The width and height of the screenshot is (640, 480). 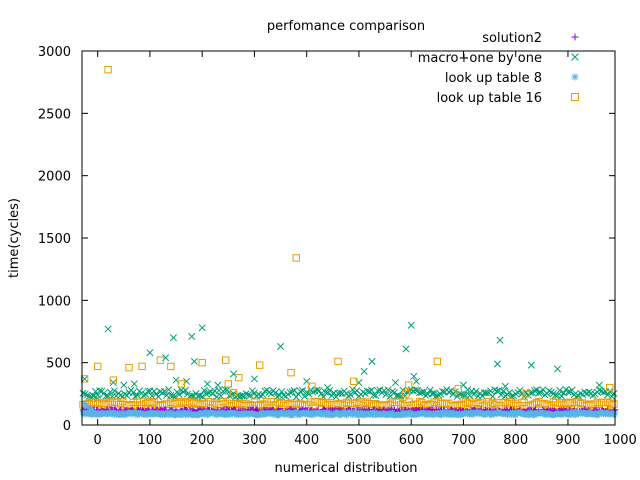 What do you see at coordinates (98, 440) in the screenshot?
I see `x-tick-label: 0` at bounding box center [98, 440].